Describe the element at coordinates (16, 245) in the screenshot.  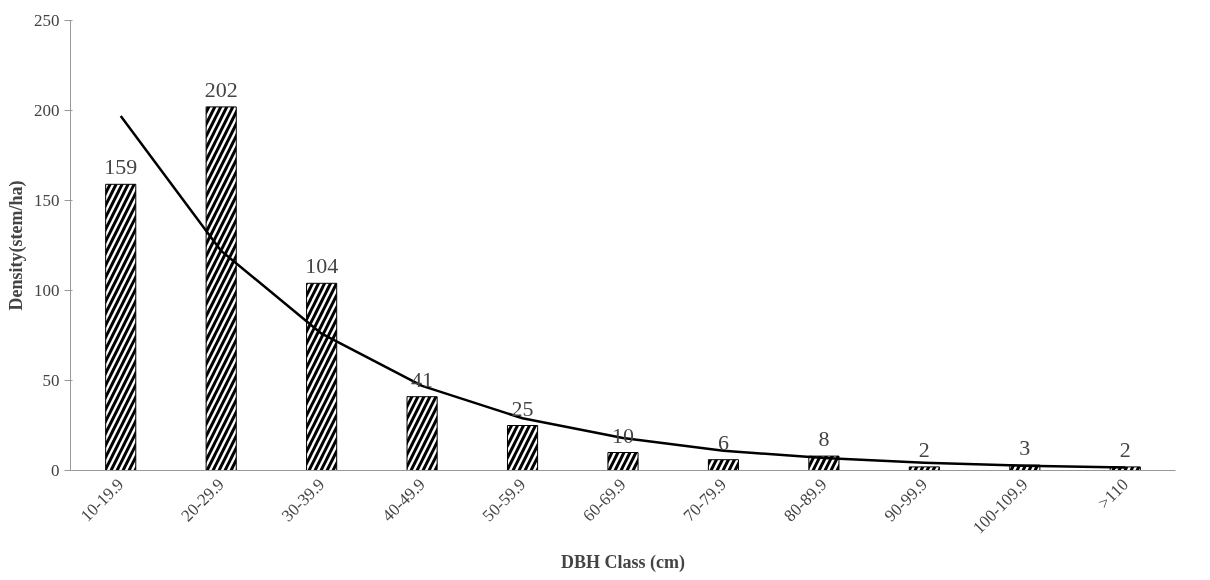
I see `y-axis-title: Density(stem/ha)` at that location.